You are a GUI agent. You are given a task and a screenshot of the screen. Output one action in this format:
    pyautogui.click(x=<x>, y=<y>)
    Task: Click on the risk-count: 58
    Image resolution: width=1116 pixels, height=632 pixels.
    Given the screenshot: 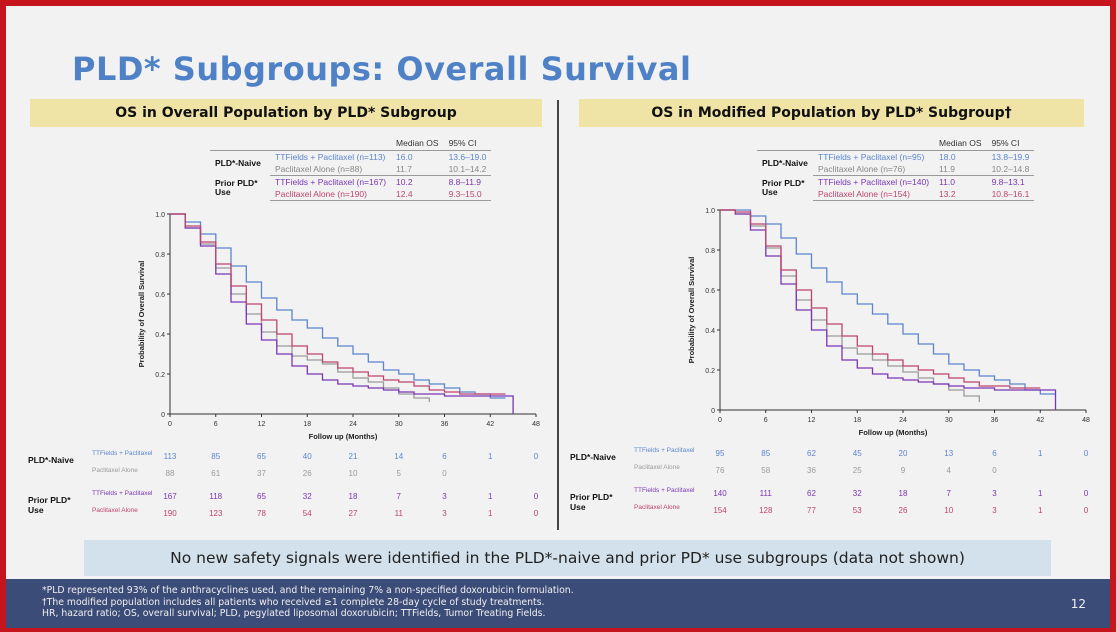 What is the action you would take?
    pyautogui.click(x=766, y=470)
    